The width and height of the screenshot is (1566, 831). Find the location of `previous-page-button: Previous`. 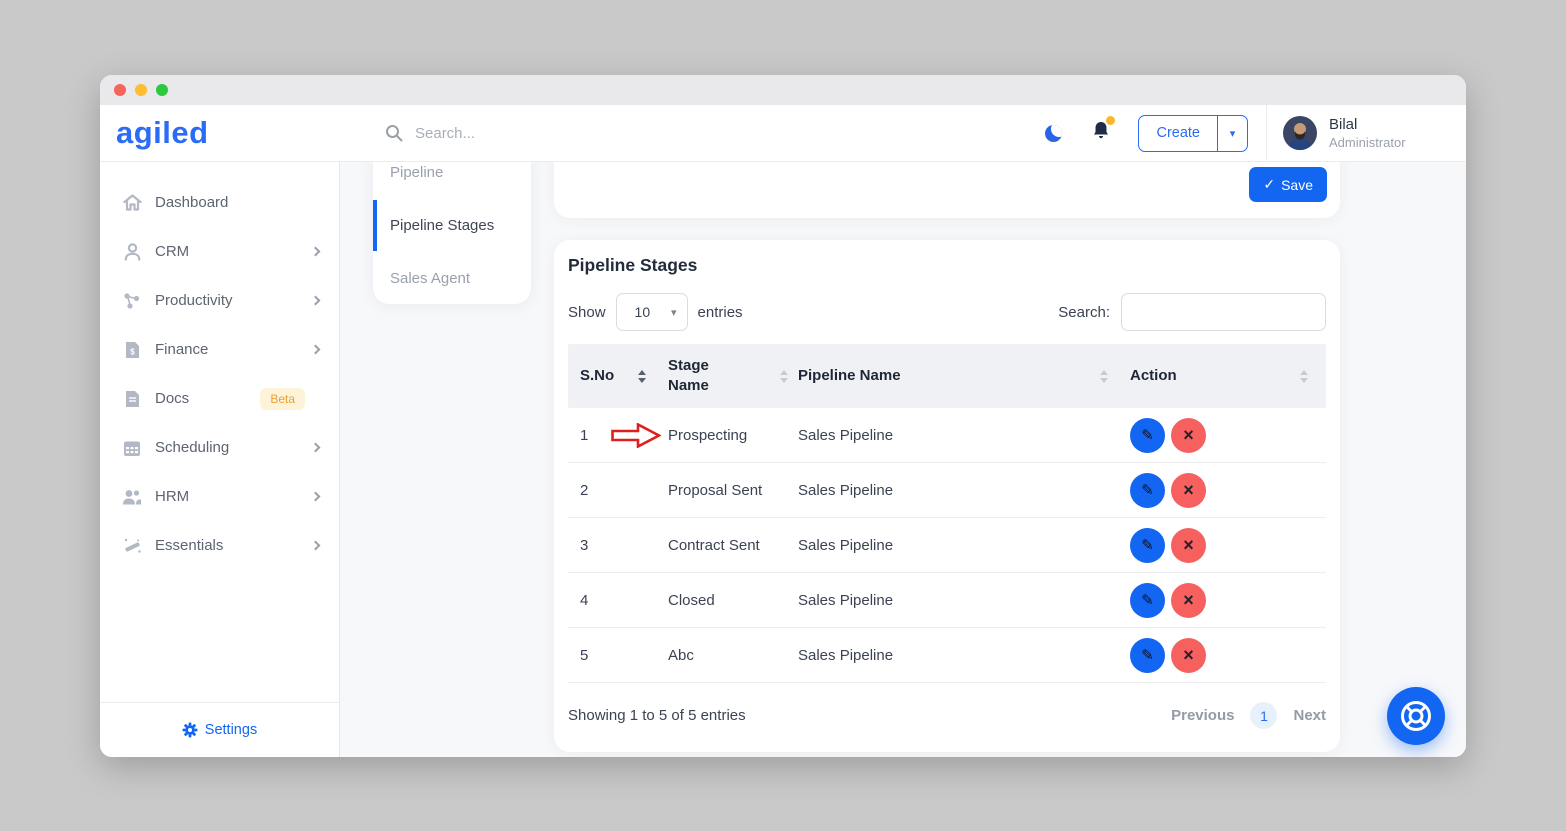

previous-page-button: Previous is located at coordinates (1203, 715).